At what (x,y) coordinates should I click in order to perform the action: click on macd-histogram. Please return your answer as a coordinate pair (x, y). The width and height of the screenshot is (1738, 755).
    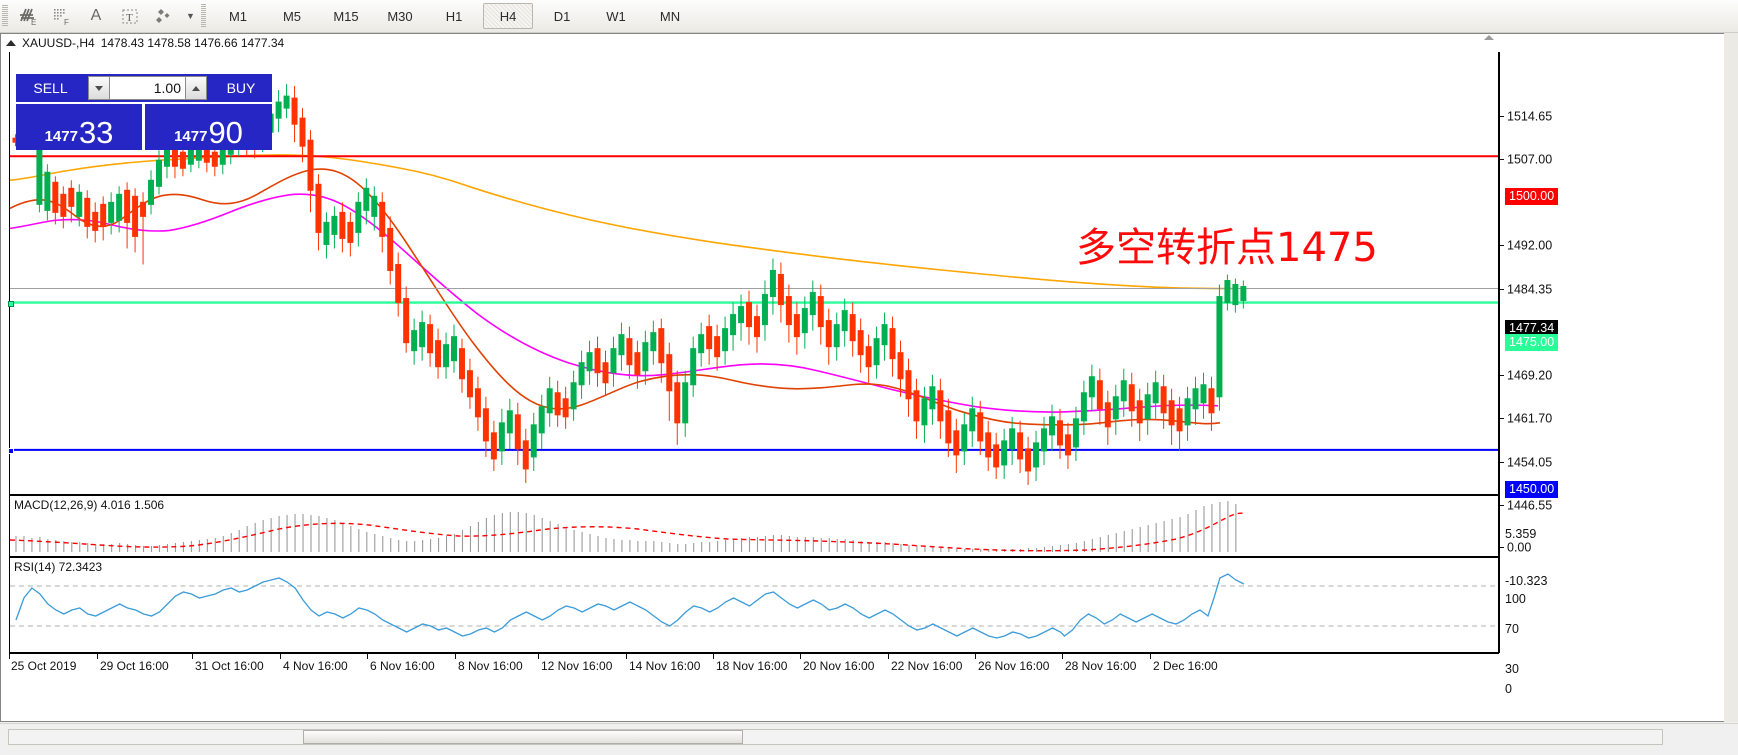
    Looking at the image, I should click on (626, 526).